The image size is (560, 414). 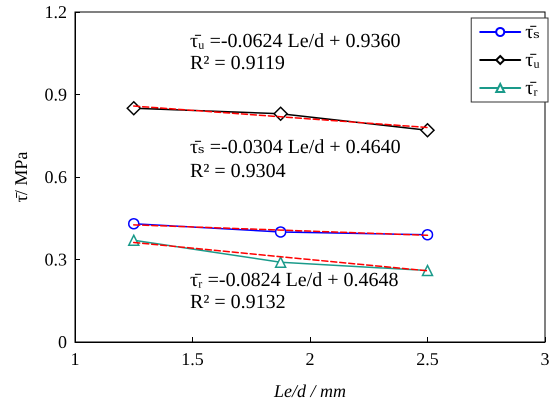 What do you see at coordinates (21, 177) in the screenshot?
I see `y-axis-title: τ̄/ MPa` at bounding box center [21, 177].